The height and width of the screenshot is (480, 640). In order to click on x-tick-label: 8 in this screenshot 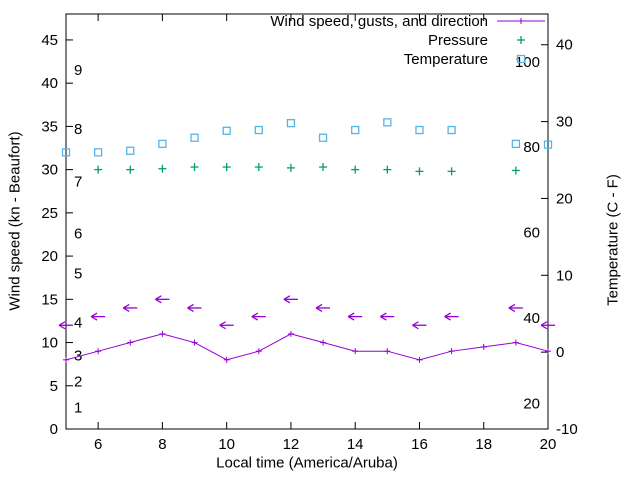, I will do `click(162, 444)`.